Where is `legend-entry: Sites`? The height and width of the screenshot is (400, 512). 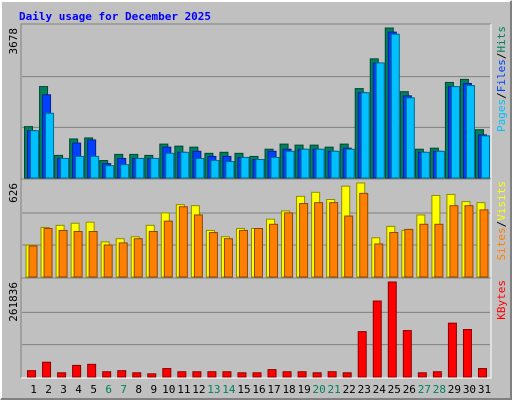
legend-entry: Sites is located at coordinates (501, 243).